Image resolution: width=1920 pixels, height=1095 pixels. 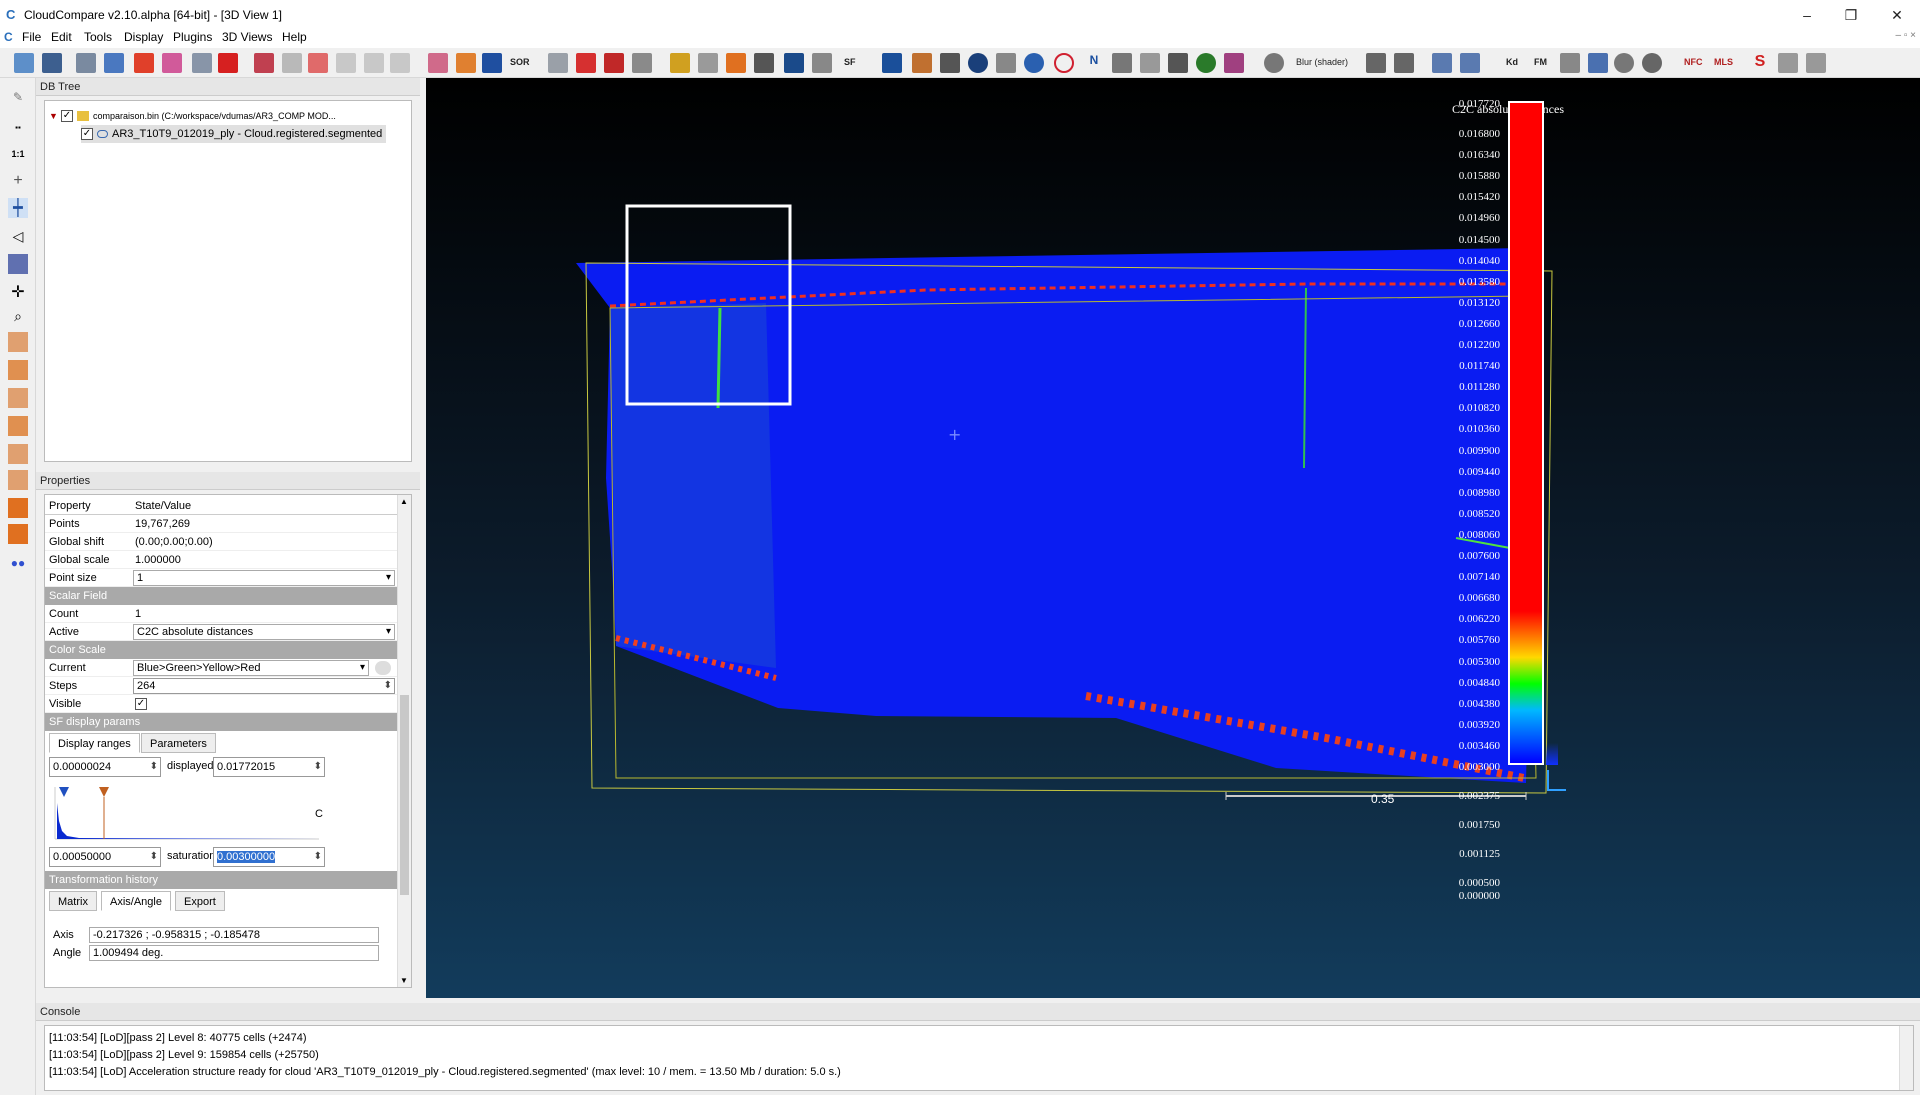 What do you see at coordinates (247, 37) in the screenshot?
I see `menu-3d-views: 3D Views` at bounding box center [247, 37].